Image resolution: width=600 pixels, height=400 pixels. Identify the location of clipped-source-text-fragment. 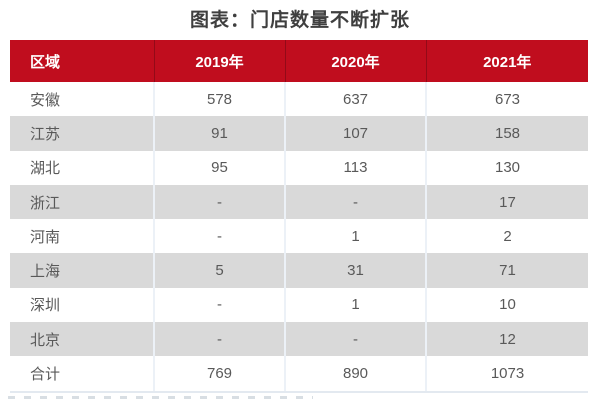
(160, 397).